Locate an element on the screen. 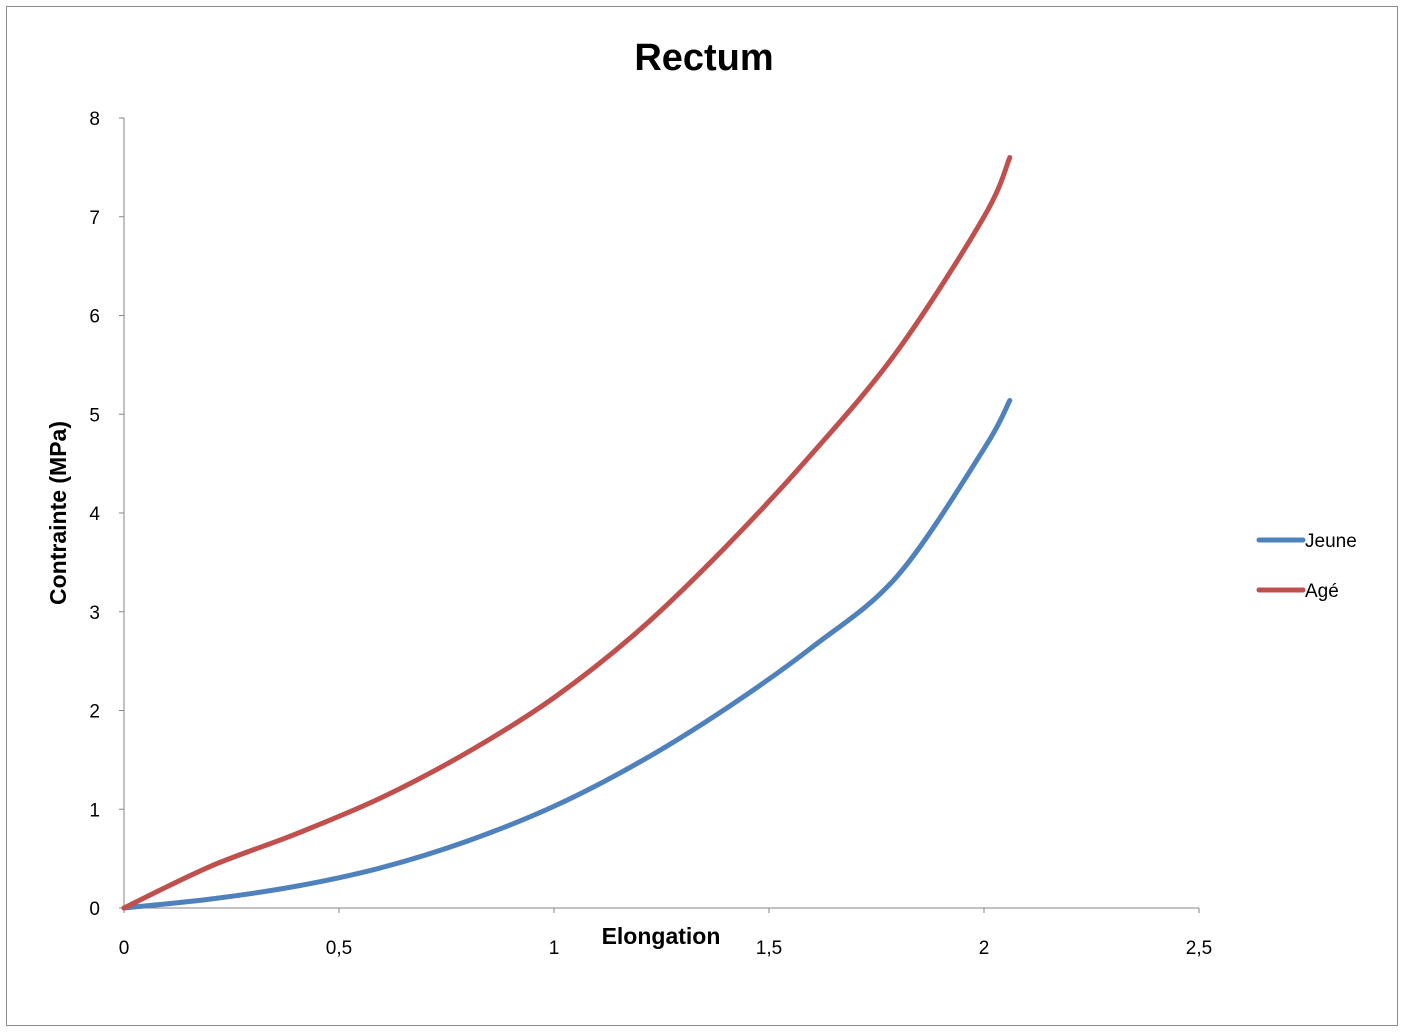 Image resolution: width=1404 pixels, height=1033 pixels. chart-title: Rectum is located at coordinates (703, 58).